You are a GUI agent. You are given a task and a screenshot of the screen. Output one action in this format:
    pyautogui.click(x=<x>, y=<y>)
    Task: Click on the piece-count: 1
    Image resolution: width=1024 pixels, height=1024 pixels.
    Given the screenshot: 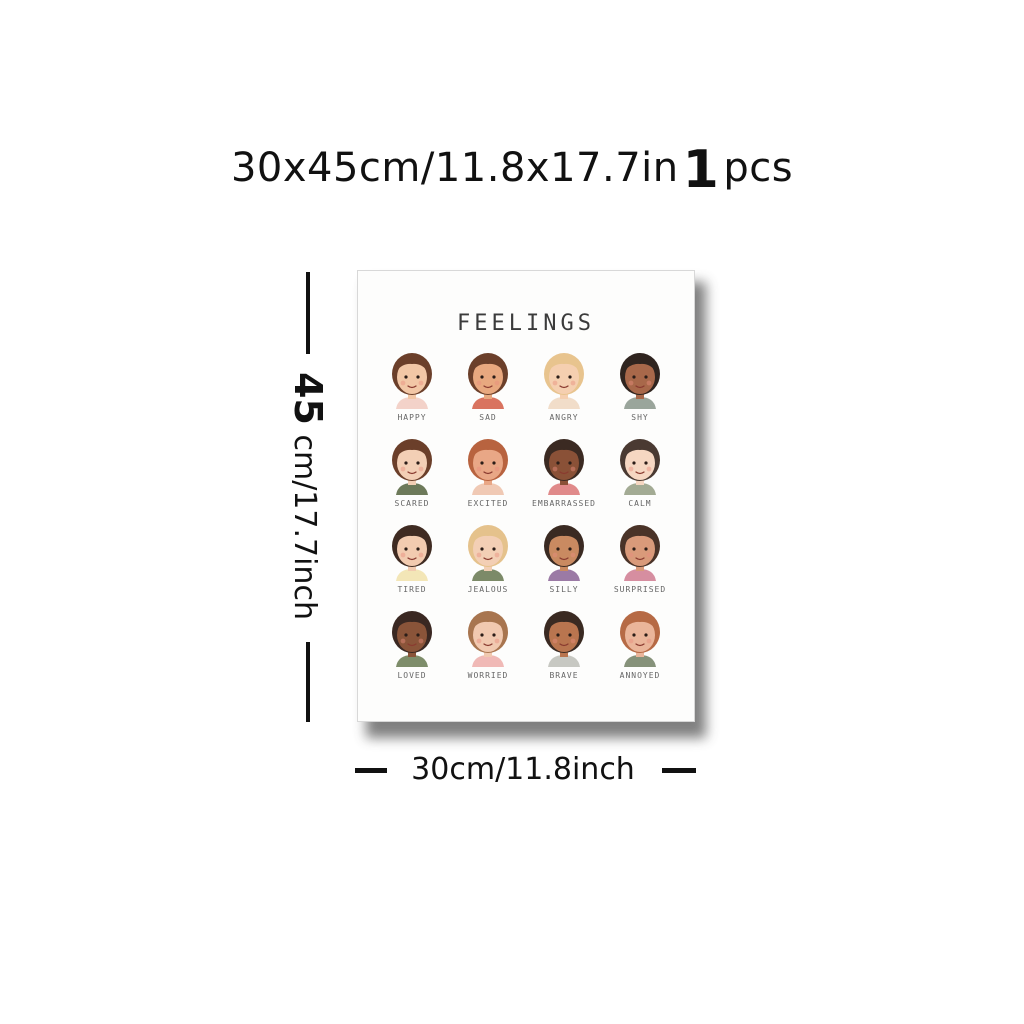 What is the action you would take?
    pyautogui.click(x=701, y=170)
    